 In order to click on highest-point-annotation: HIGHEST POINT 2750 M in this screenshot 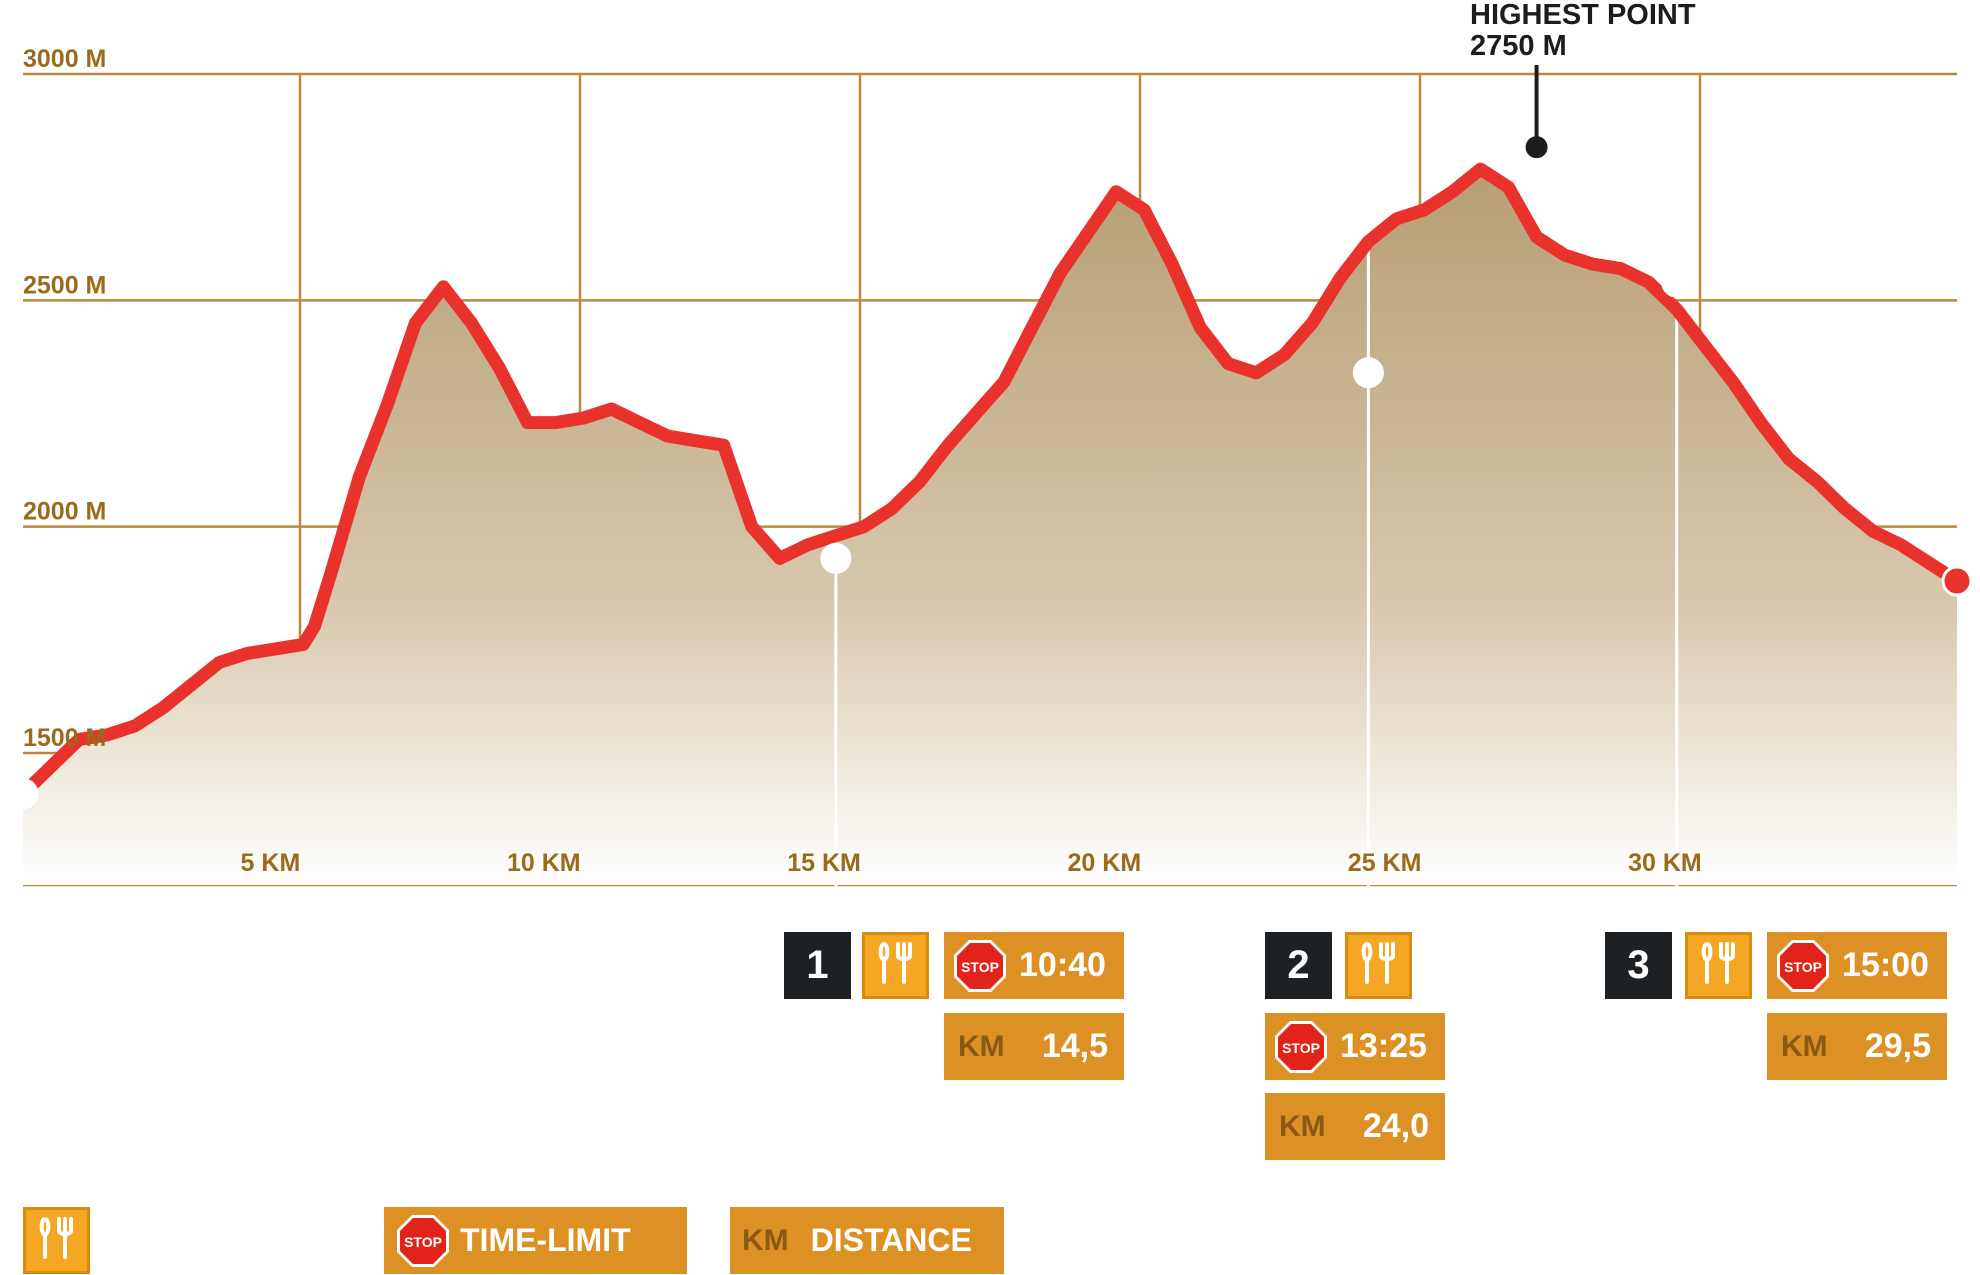, I will do `click(1583, 79)`.